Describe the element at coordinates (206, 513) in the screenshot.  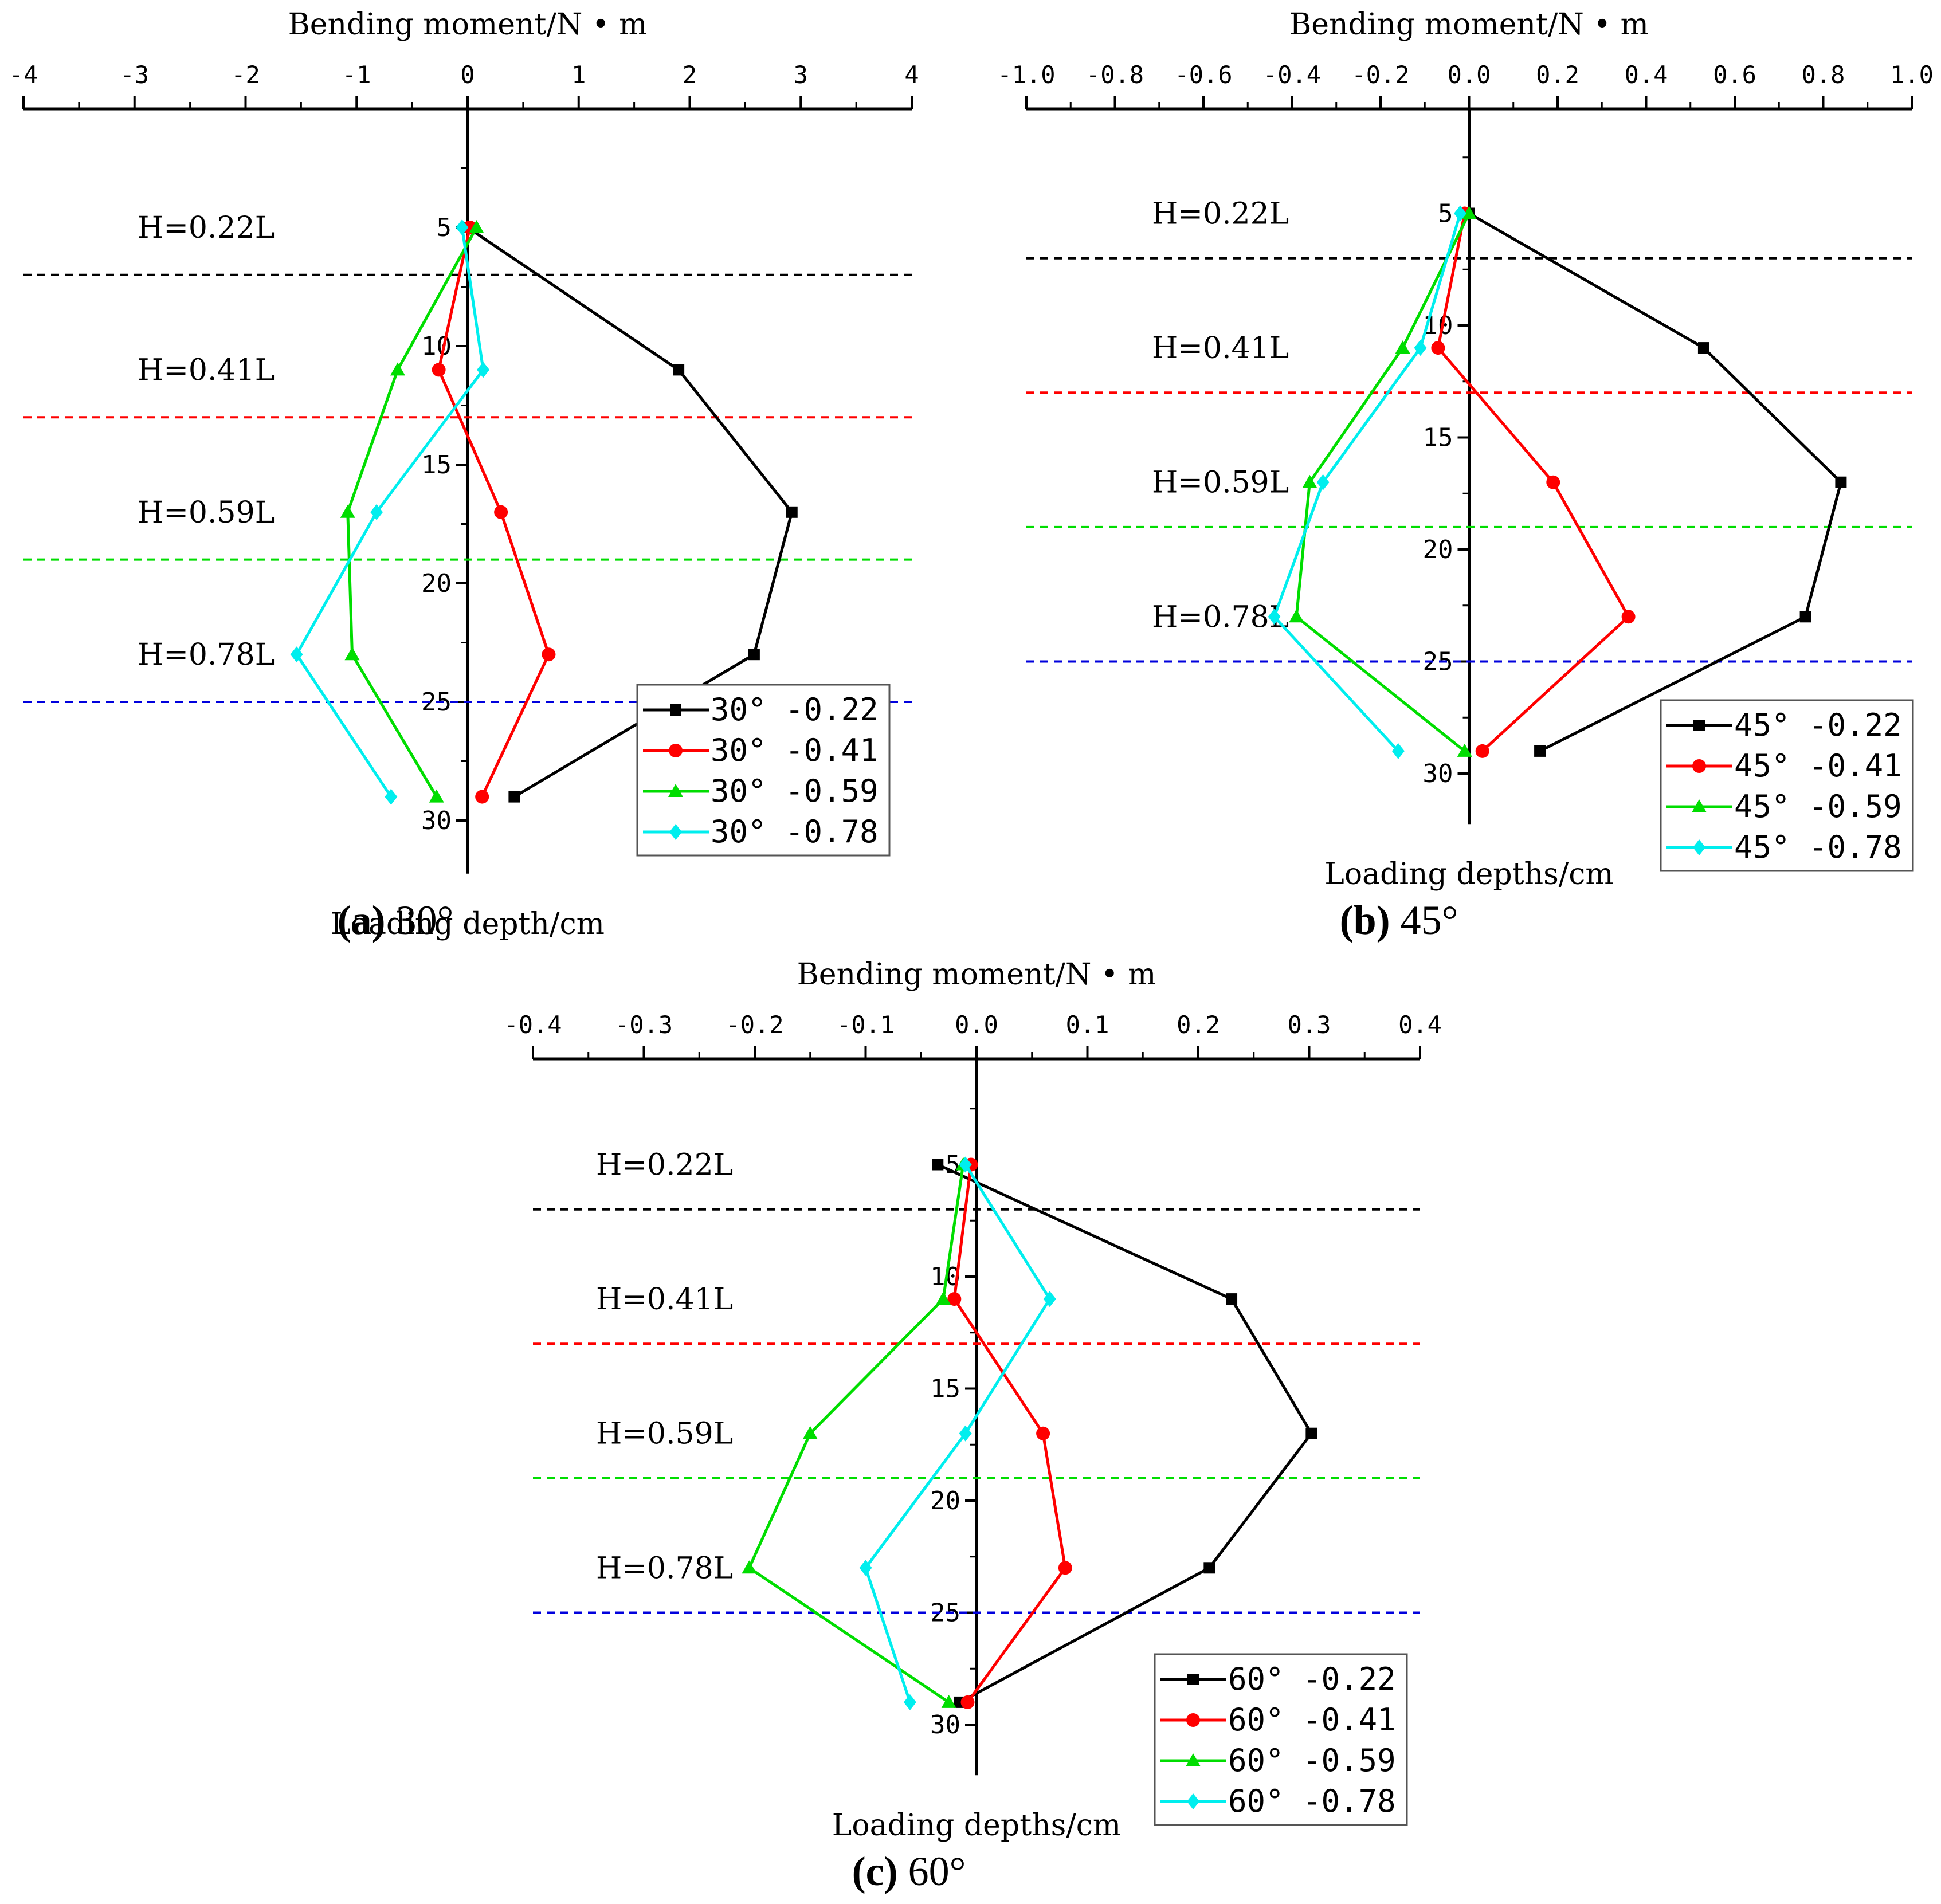
I see `level-label: H=0.59L` at that location.